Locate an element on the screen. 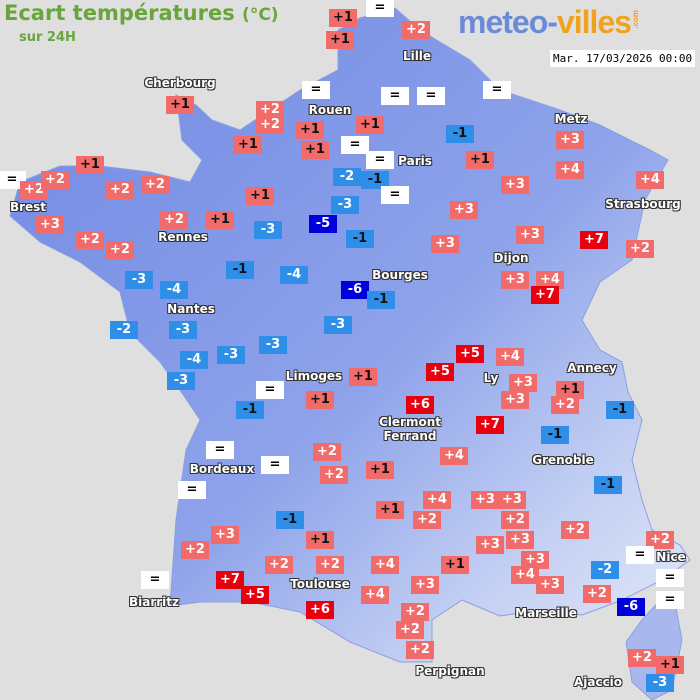  temperature-anomaly-marker: +6 is located at coordinates (320, 610).